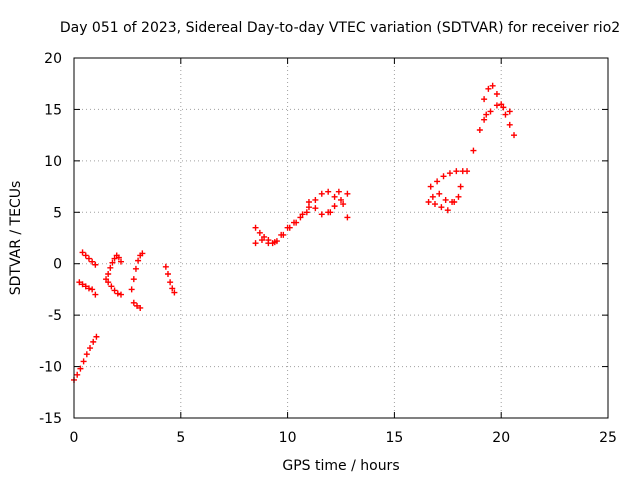 The height and width of the screenshot is (480, 640). Describe the element at coordinates (74, 438) in the screenshot. I see `x-tick-label: 0` at that location.